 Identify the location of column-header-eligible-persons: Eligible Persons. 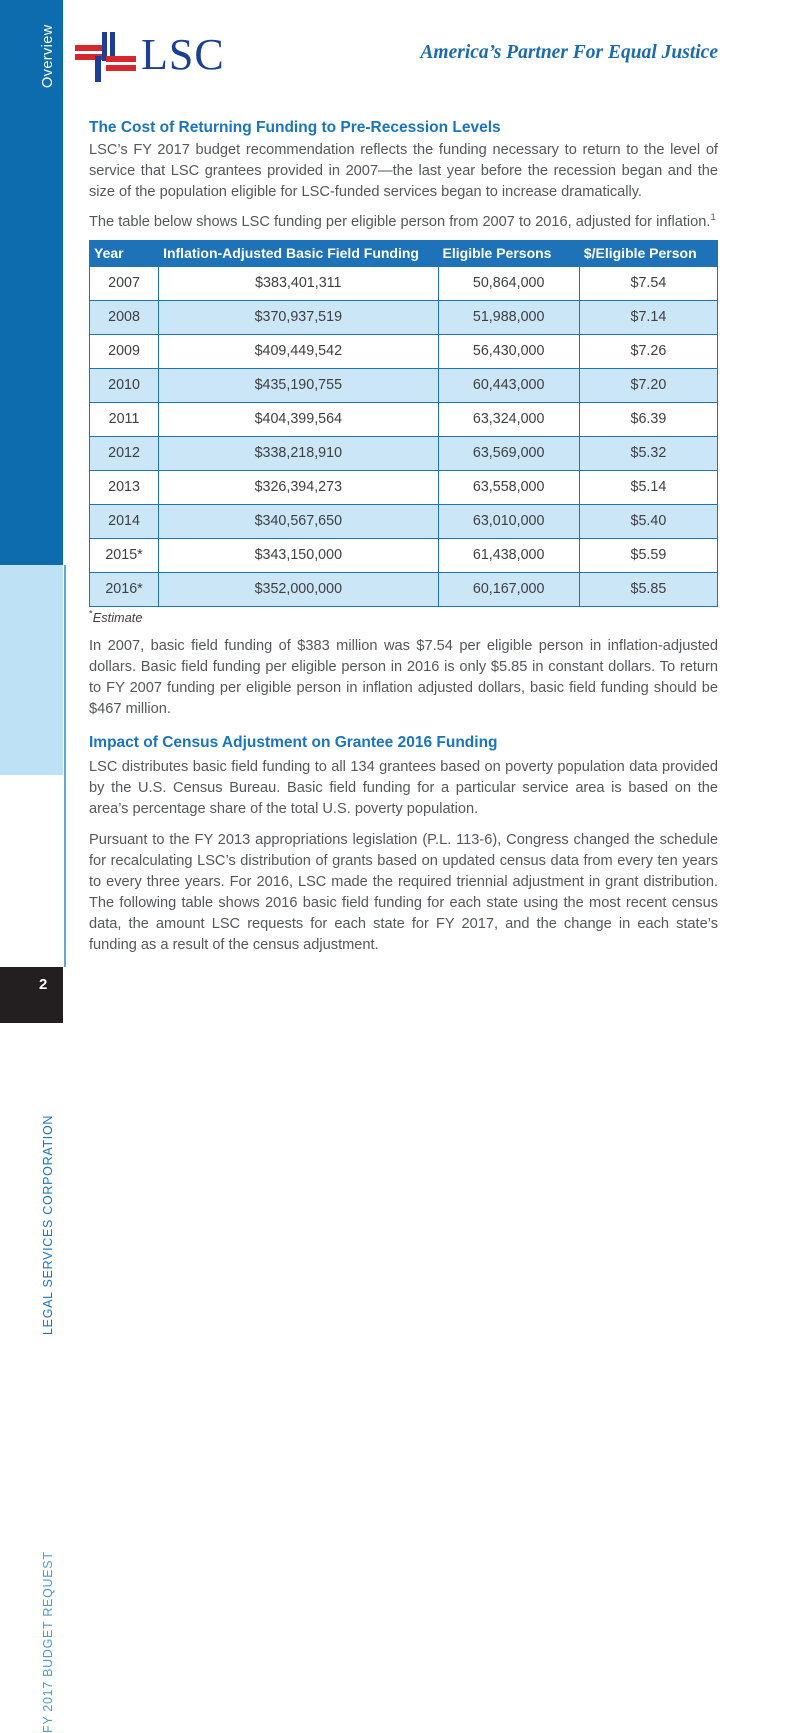
(508, 253).